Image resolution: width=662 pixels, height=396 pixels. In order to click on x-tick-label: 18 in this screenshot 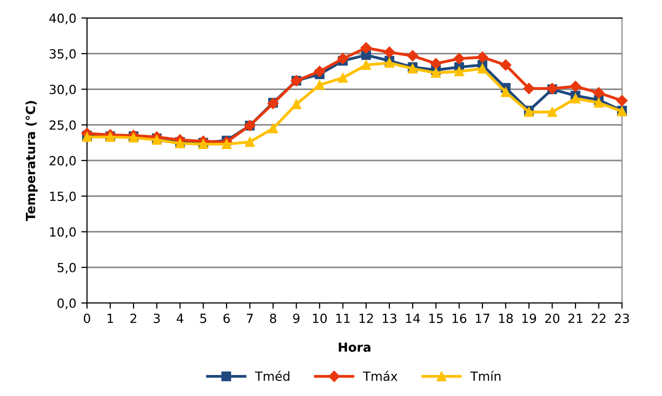, I will do `click(506, 319)`.